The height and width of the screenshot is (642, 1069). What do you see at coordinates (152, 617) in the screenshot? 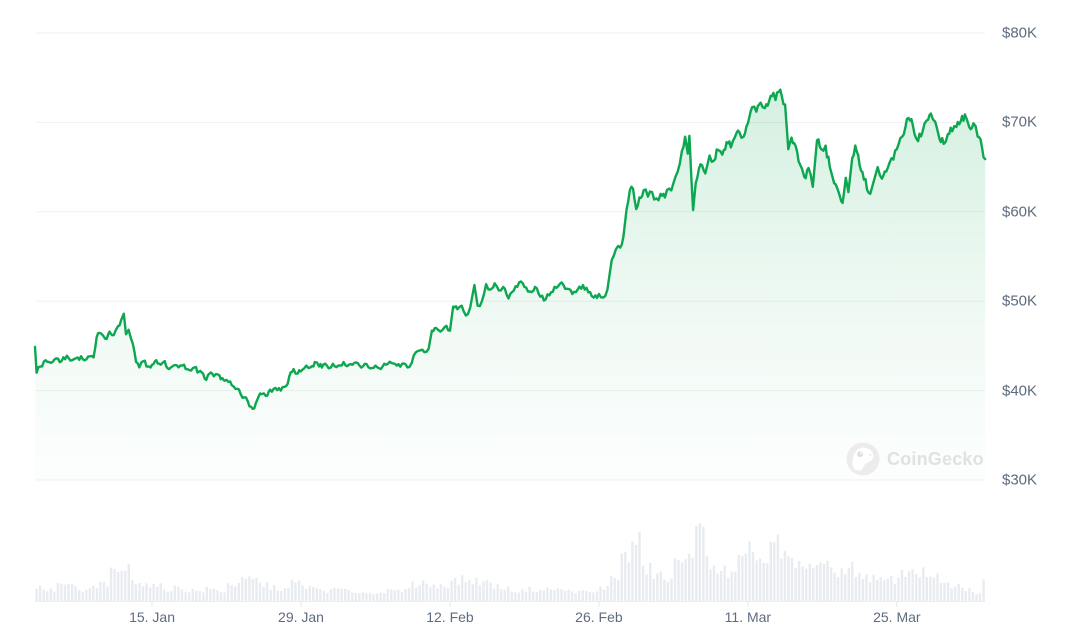
I see `x-axis-label: 15. Jan` at bounding box center [152, 617].